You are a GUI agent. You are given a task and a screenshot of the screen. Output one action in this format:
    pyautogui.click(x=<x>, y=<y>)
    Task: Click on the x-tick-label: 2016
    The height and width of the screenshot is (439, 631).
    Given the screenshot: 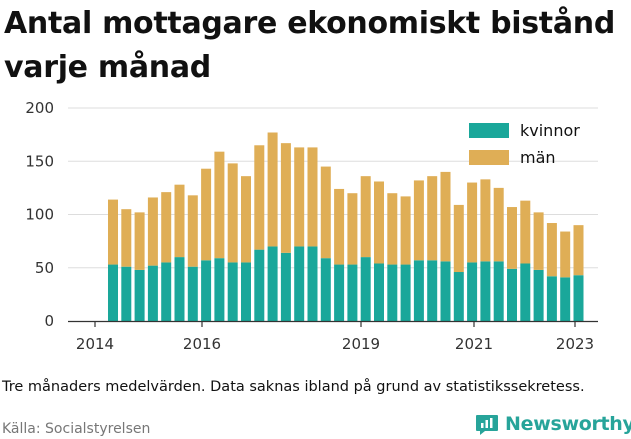 What is the action you would take?
    pyautogui.click(x=202, y=344)
    